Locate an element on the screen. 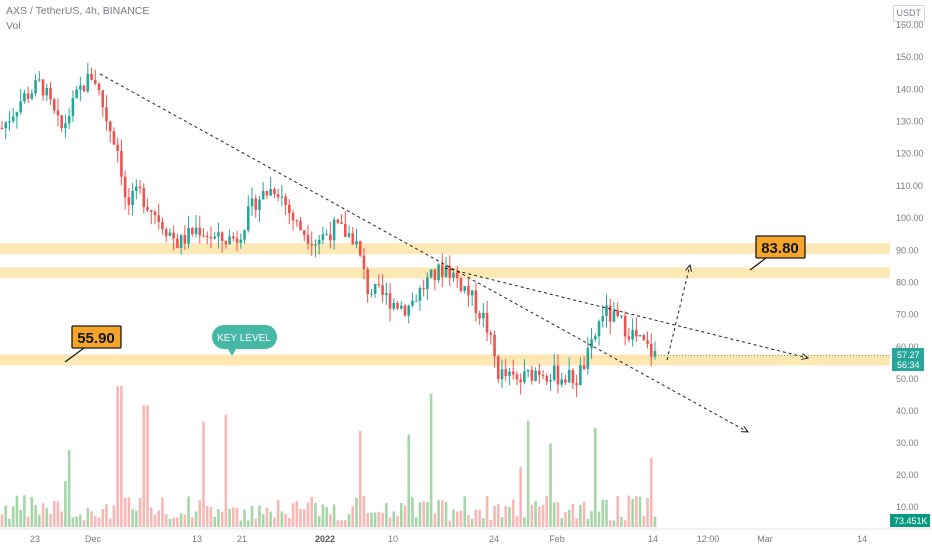 The height and width of the screenshot is (550, 932). support-price-text: 55.90 is located at coordinates (96, 338).